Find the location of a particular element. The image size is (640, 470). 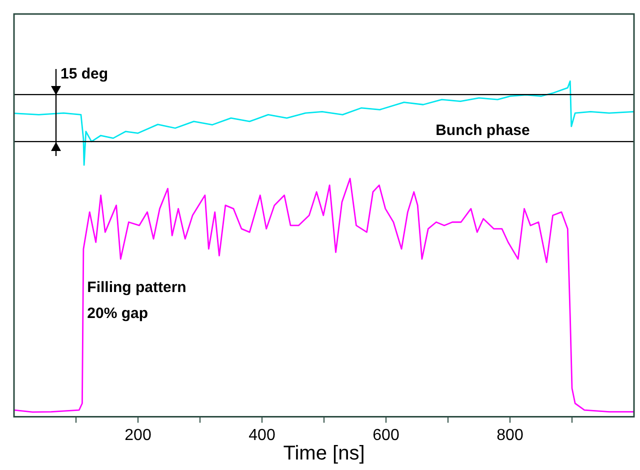

annotation: Filling pattern is located at coordinates (136, 287).